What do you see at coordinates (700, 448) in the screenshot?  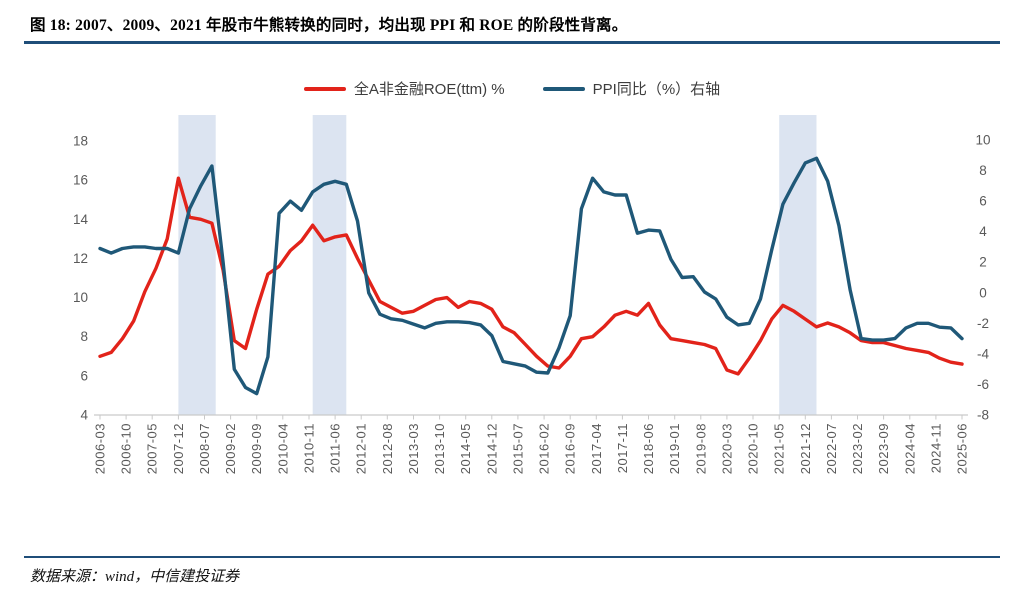 I see `svg-text: 2019-08` at bounding box center [700, 448].